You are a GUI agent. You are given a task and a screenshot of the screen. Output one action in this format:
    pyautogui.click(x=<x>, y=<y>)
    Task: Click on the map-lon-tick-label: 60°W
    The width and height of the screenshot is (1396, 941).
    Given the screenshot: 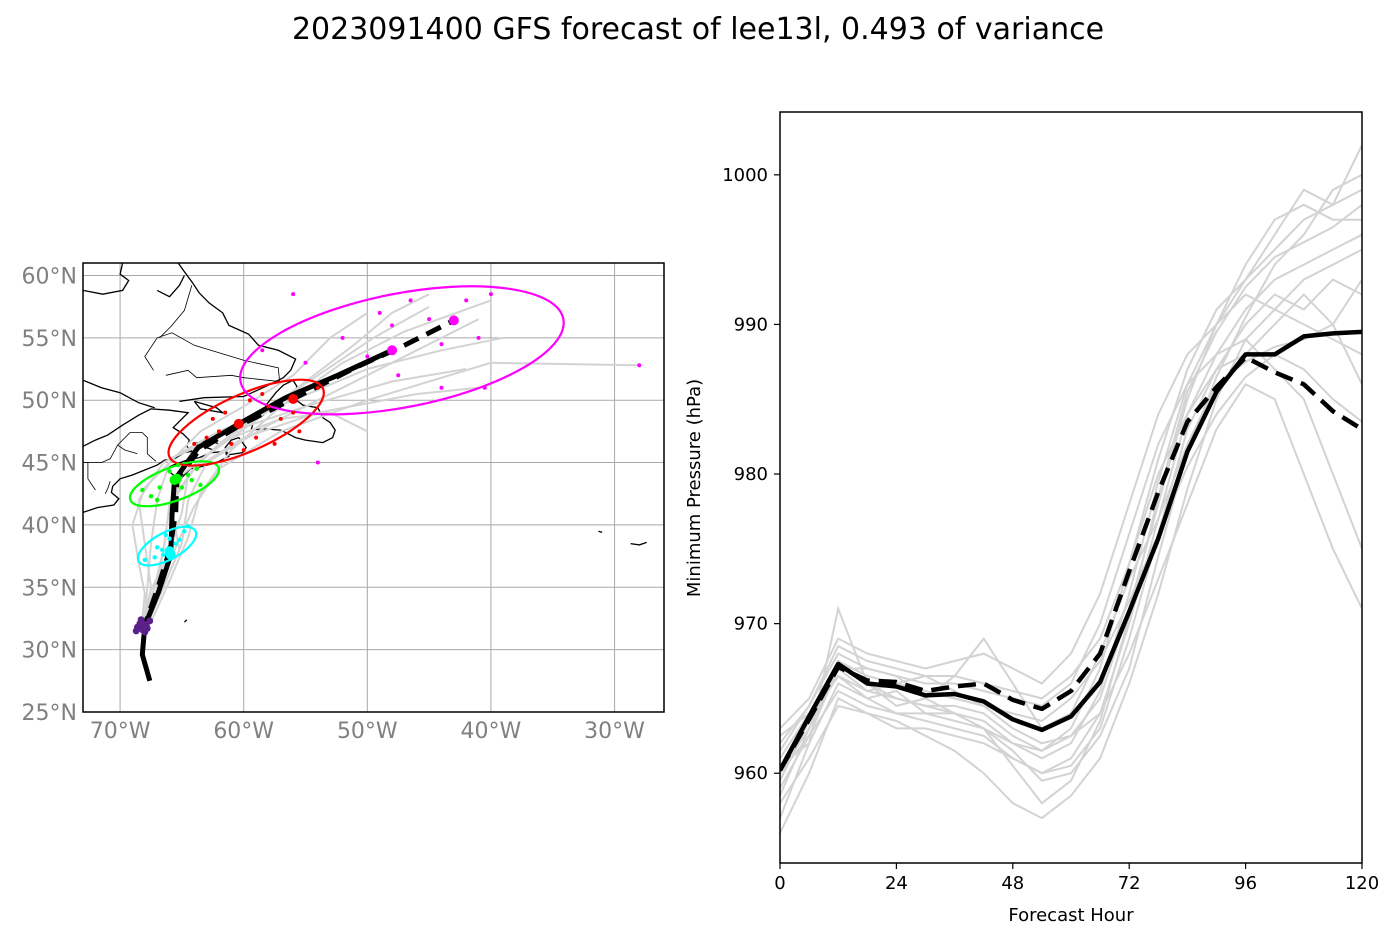 What is the action you would take?
    pyautogui.click(x=243, y=731)
    